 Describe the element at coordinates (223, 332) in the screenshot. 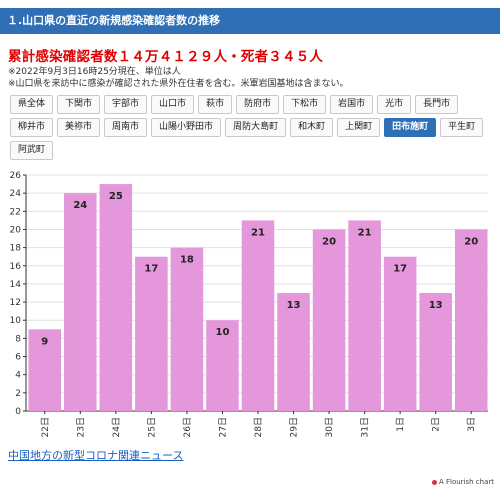

I see `bar-value-label: 10` at that location.